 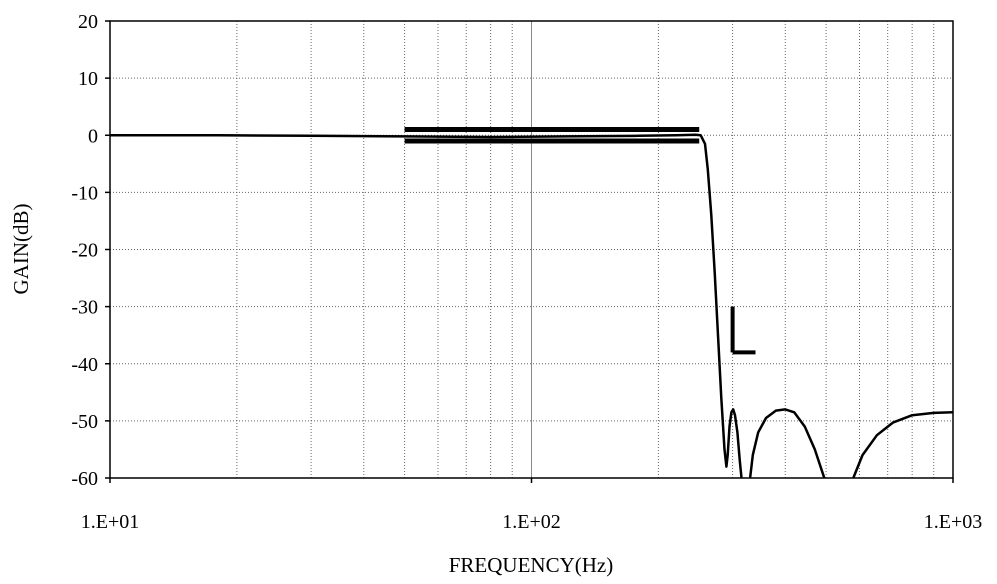 I want to click on y-tick-label: -50, so click(x=84, y=422).